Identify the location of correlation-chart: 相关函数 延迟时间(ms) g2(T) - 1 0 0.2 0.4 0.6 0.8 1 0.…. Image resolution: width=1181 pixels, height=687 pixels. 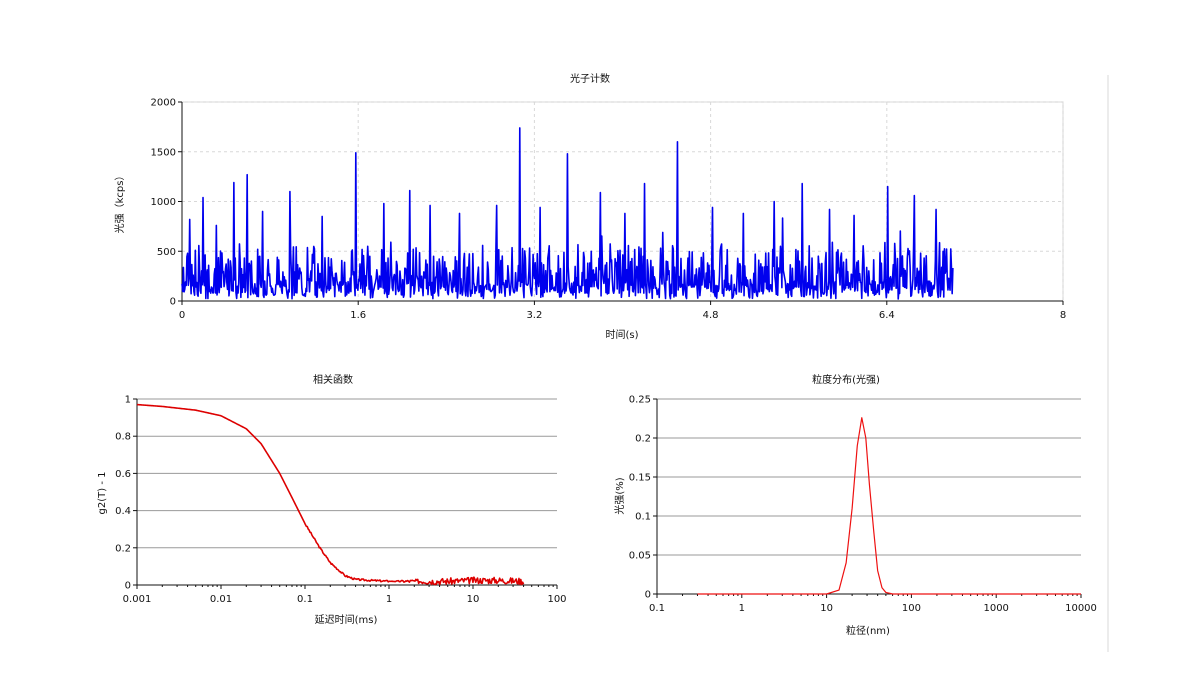
(332, 499).